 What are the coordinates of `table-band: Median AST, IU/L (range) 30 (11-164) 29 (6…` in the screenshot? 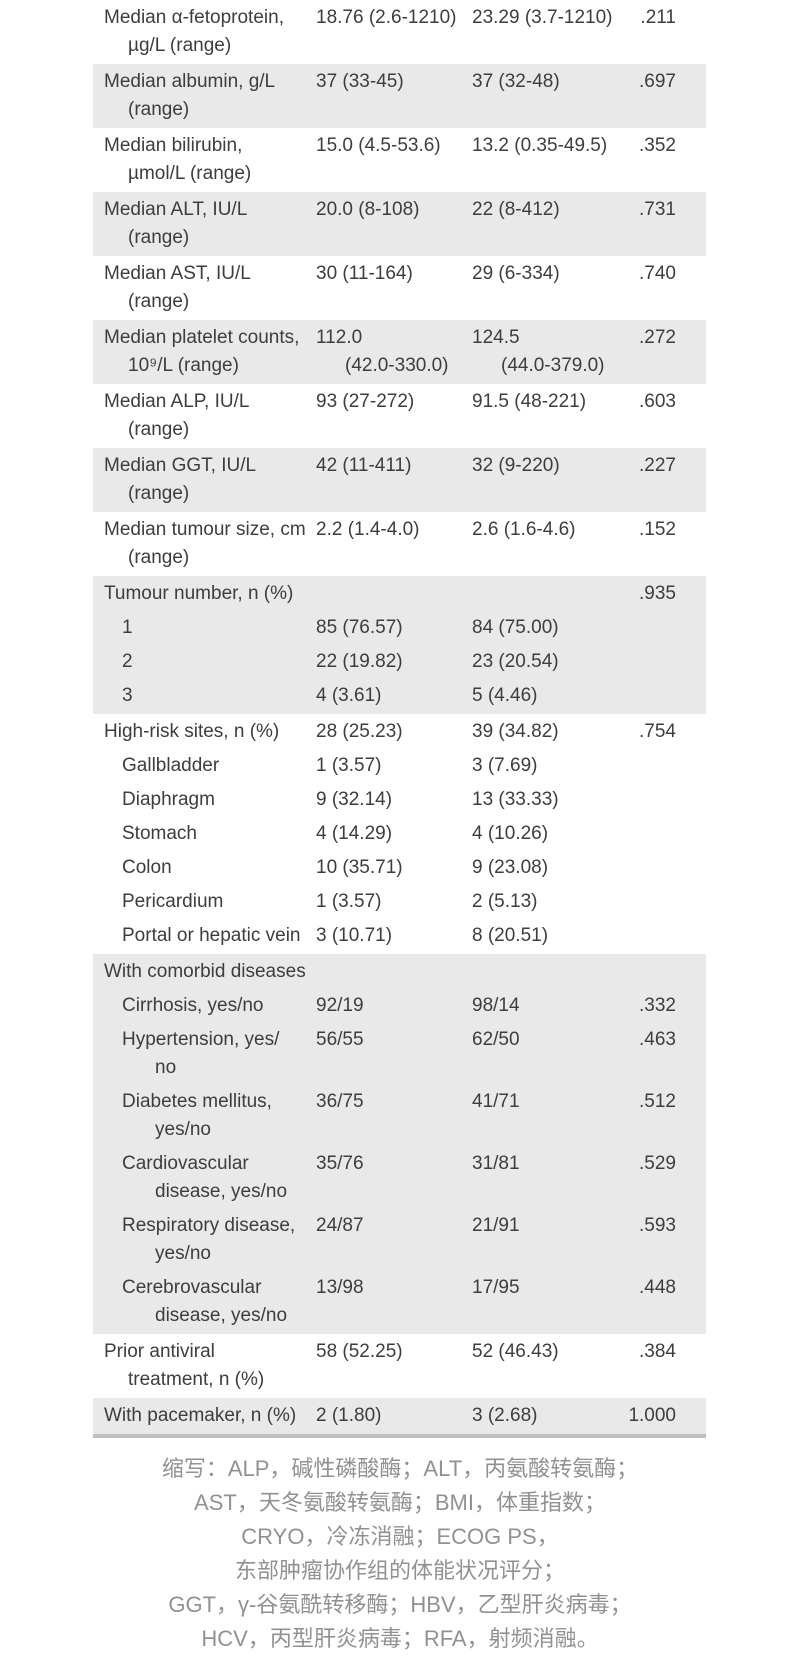 It's located at (399, 288).